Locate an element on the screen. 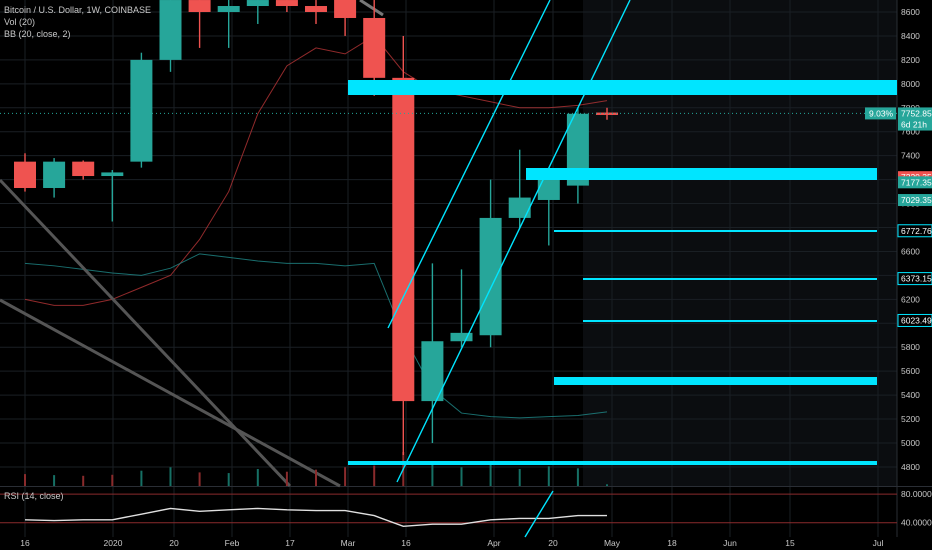  y-tick-label: 7400 is located at coordinates (910, 156).